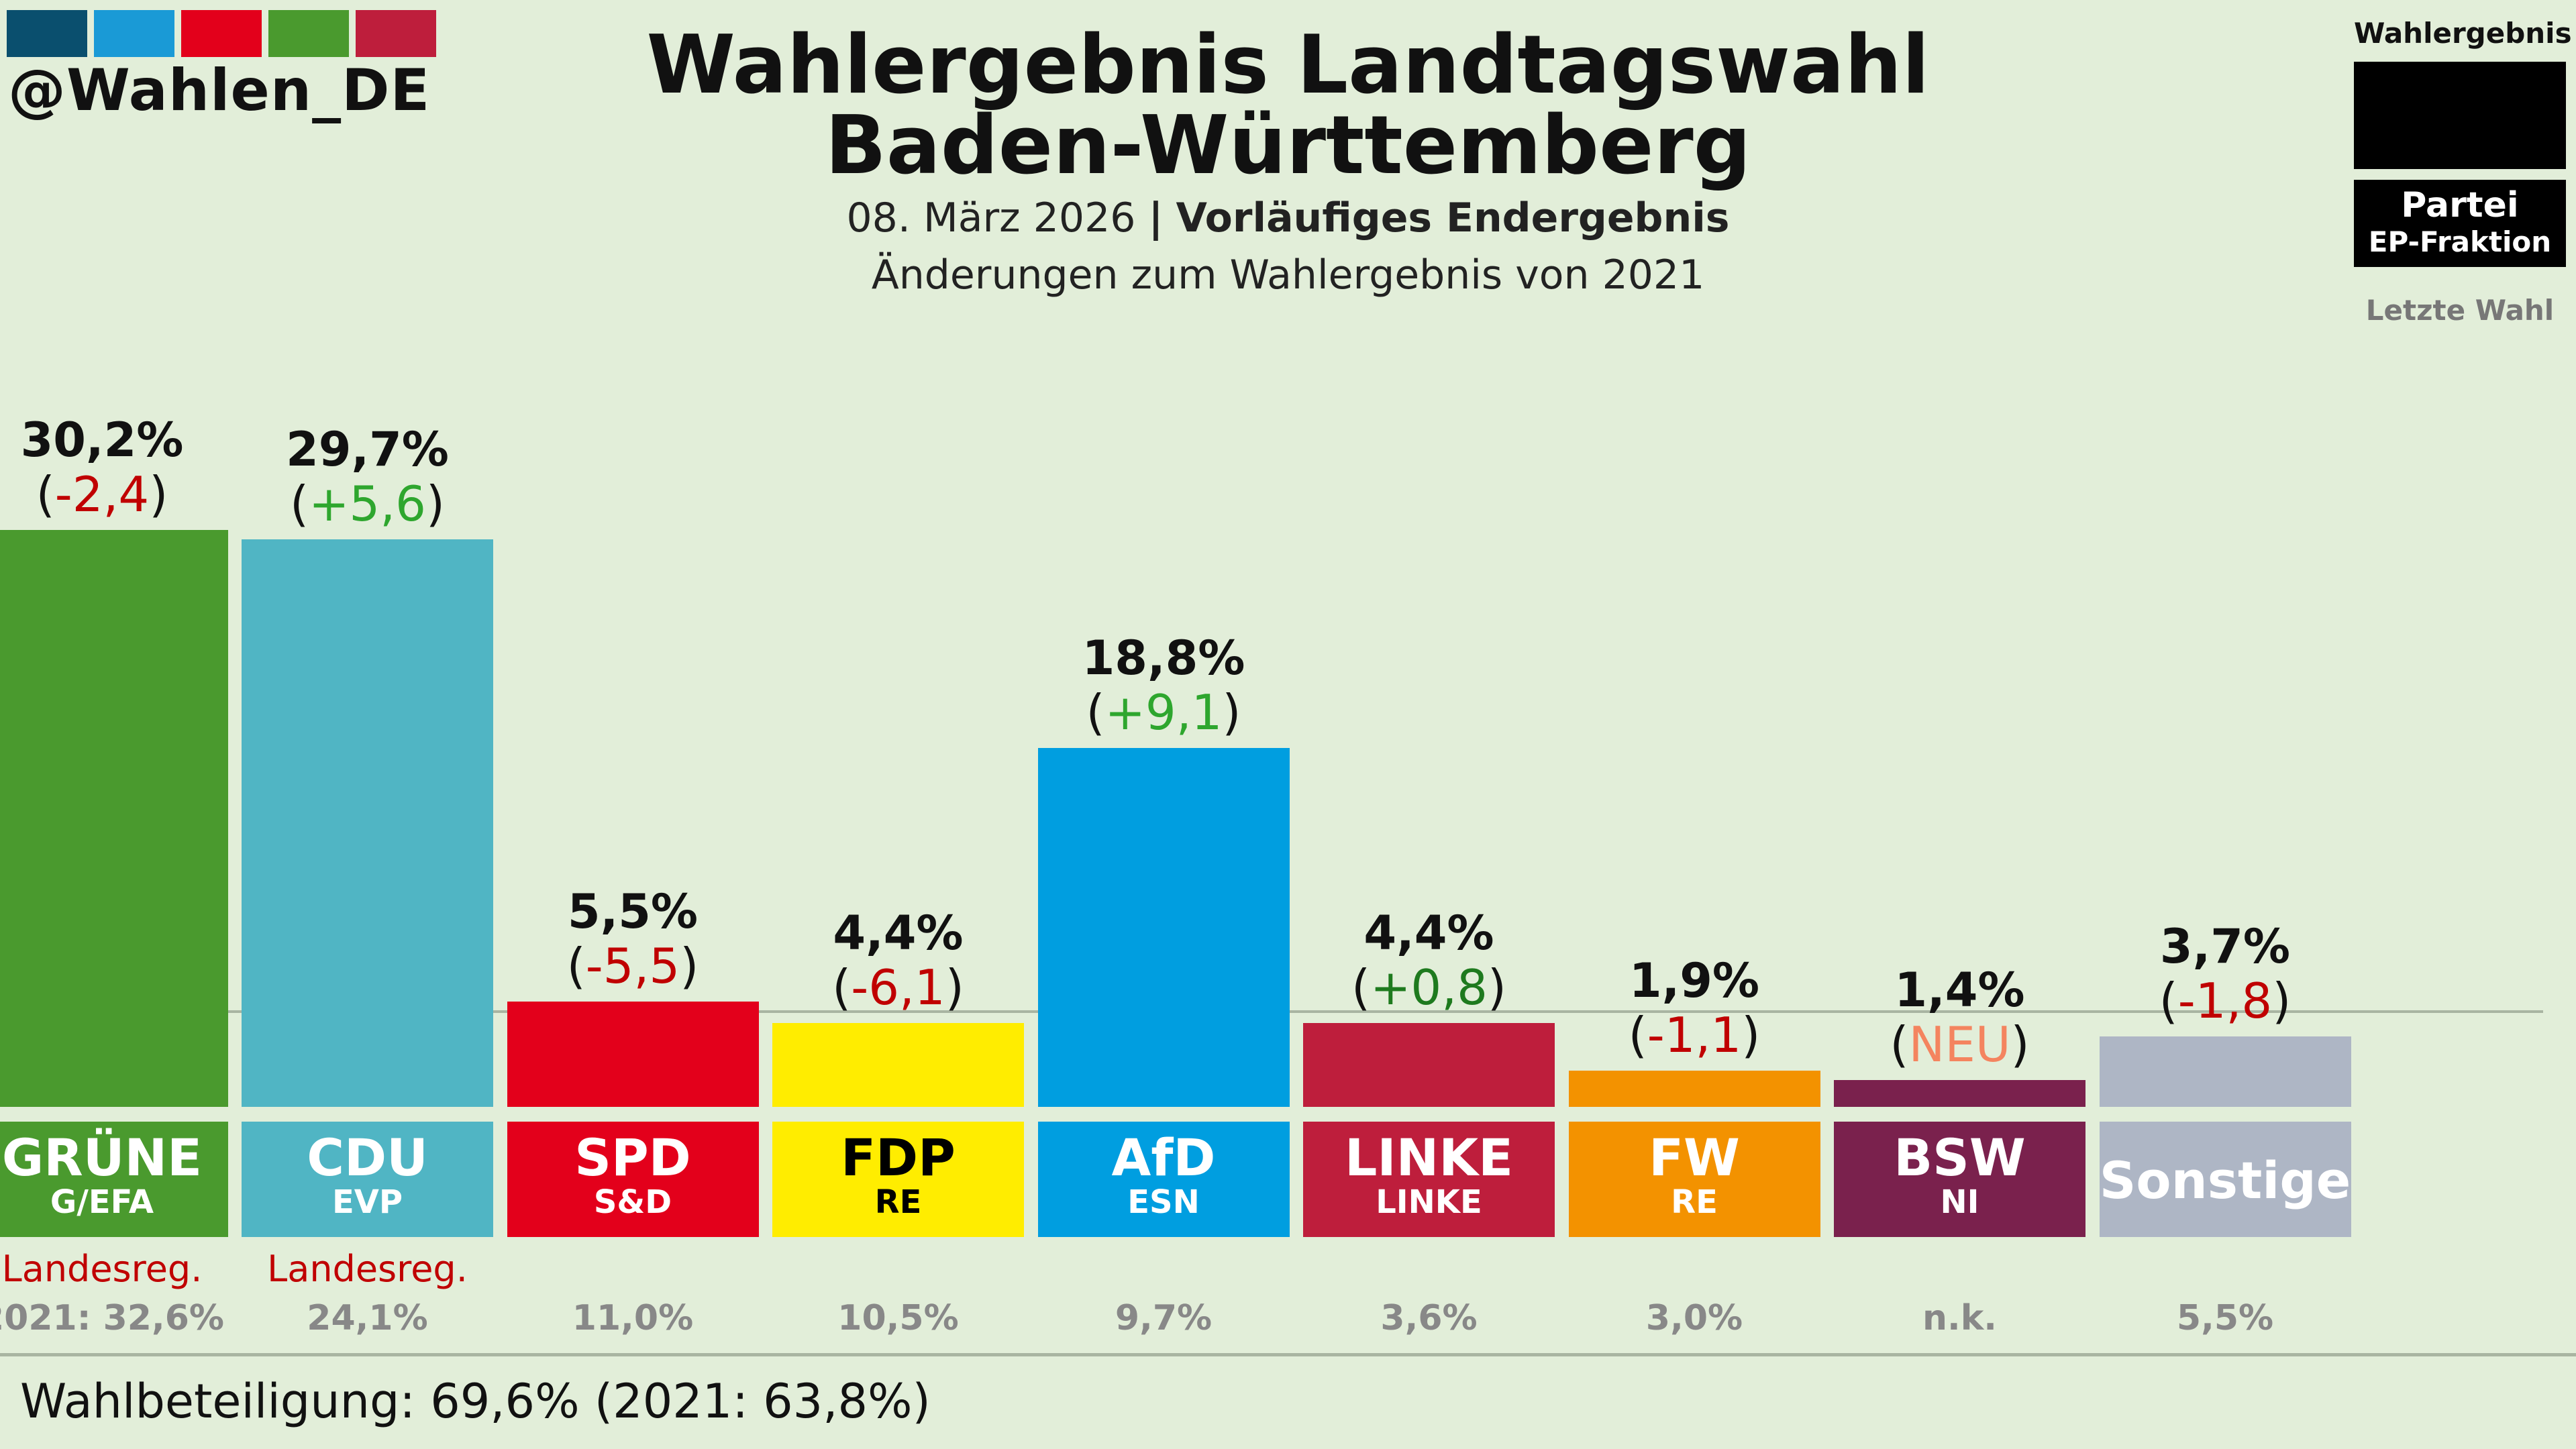 The height and width of the screenshot is (1449, 2576). What do you see at coordinates (2225, 1318) in the screenshot?
I see `previous-result: 5,5%` at bounding box center [2225, 1318].